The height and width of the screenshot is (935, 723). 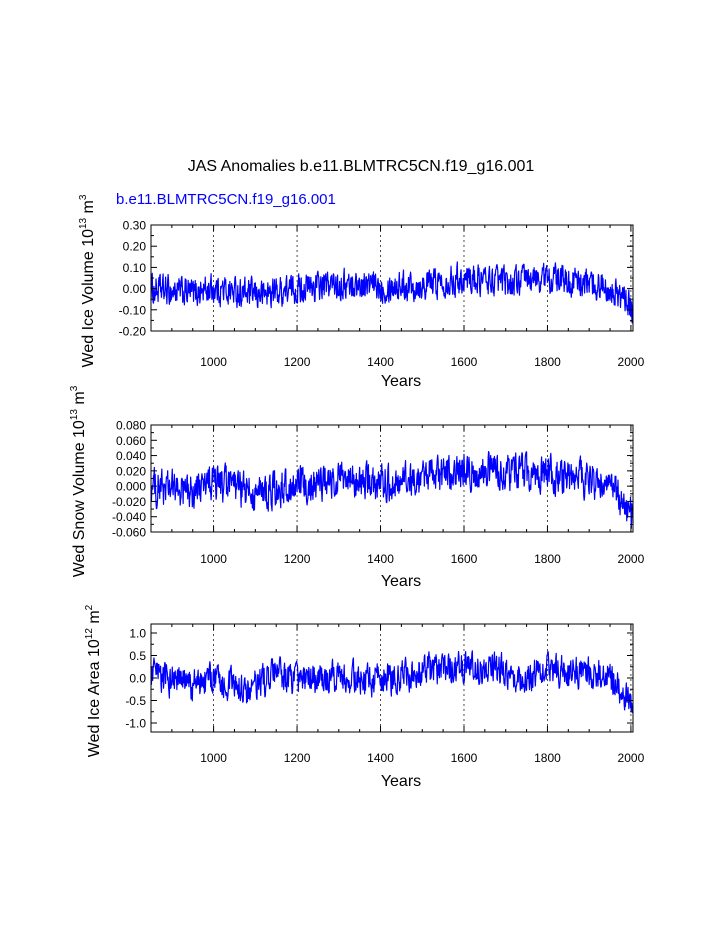 What do you see at coordinates (135, 268) in the screenshot?
I see `y-tick-label: 0.10` at bounding box center [135, 268].